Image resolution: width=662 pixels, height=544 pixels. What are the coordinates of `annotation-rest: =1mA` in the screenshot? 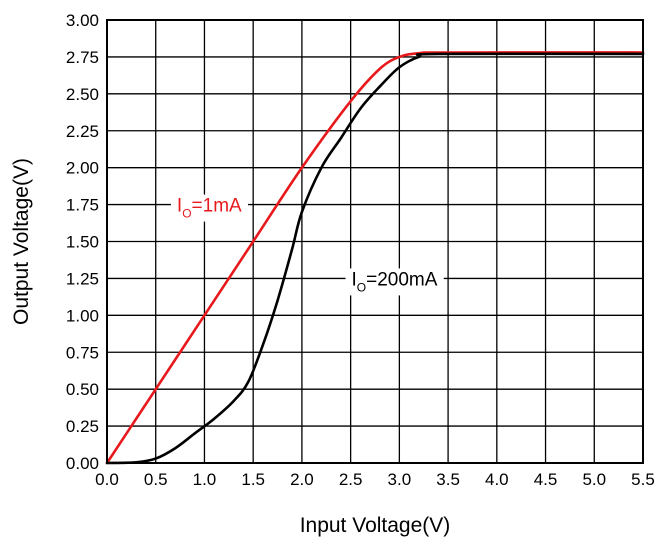 It's located at (217, 206).